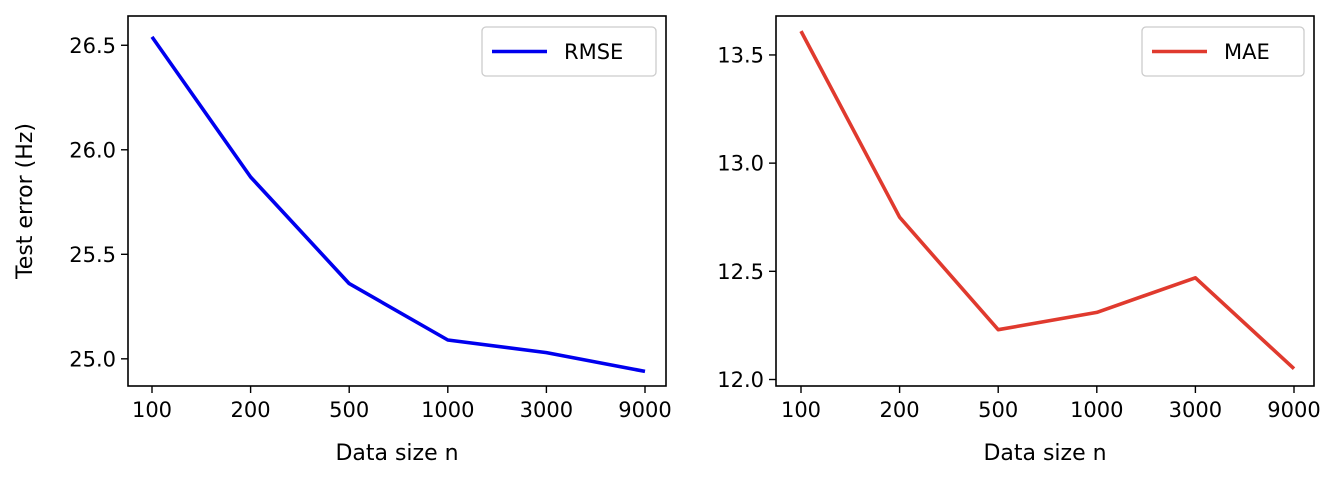 The width and height of the screenshot is (1340, 482). I want to click on legend: RMSE, so click(569, 51).